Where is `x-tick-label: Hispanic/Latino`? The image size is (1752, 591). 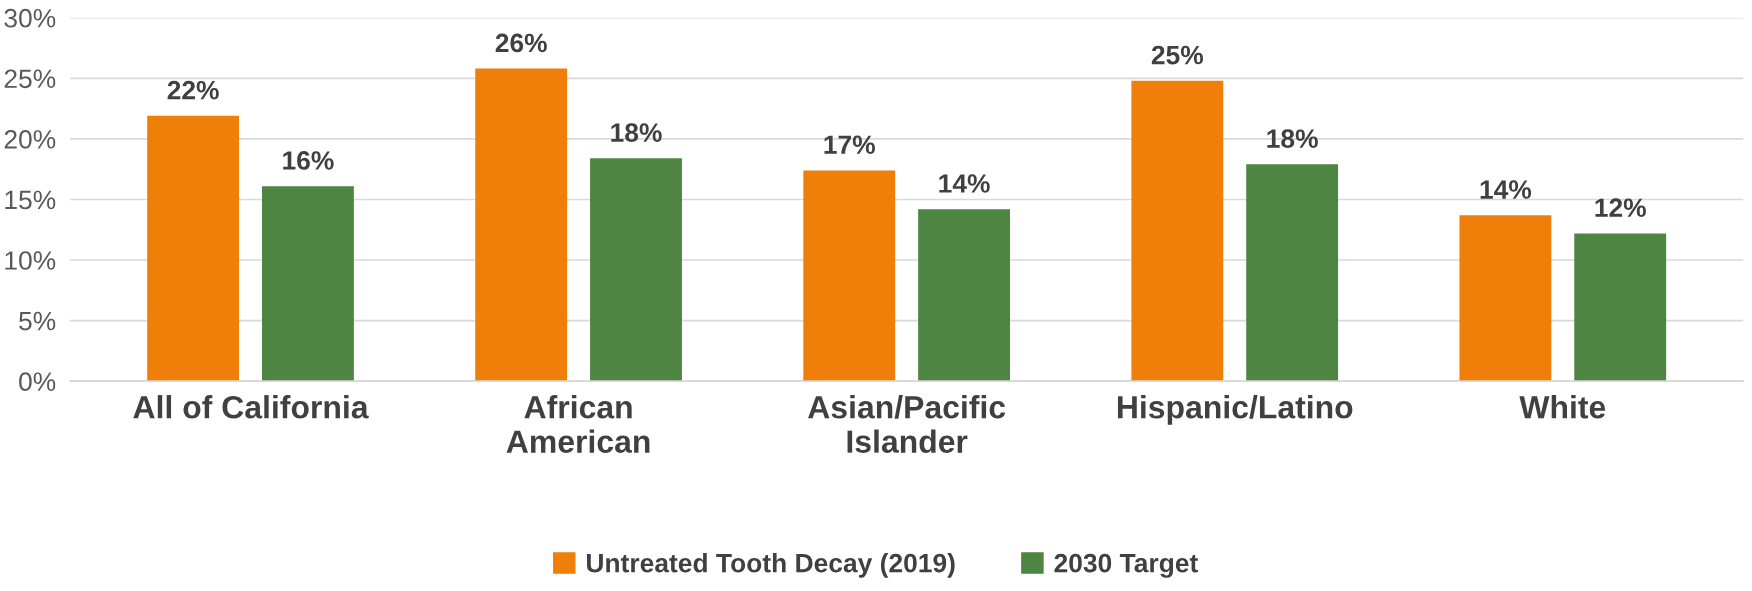
x-tick-label: Hispanic/Latino is located at coordinates (1235, 410).